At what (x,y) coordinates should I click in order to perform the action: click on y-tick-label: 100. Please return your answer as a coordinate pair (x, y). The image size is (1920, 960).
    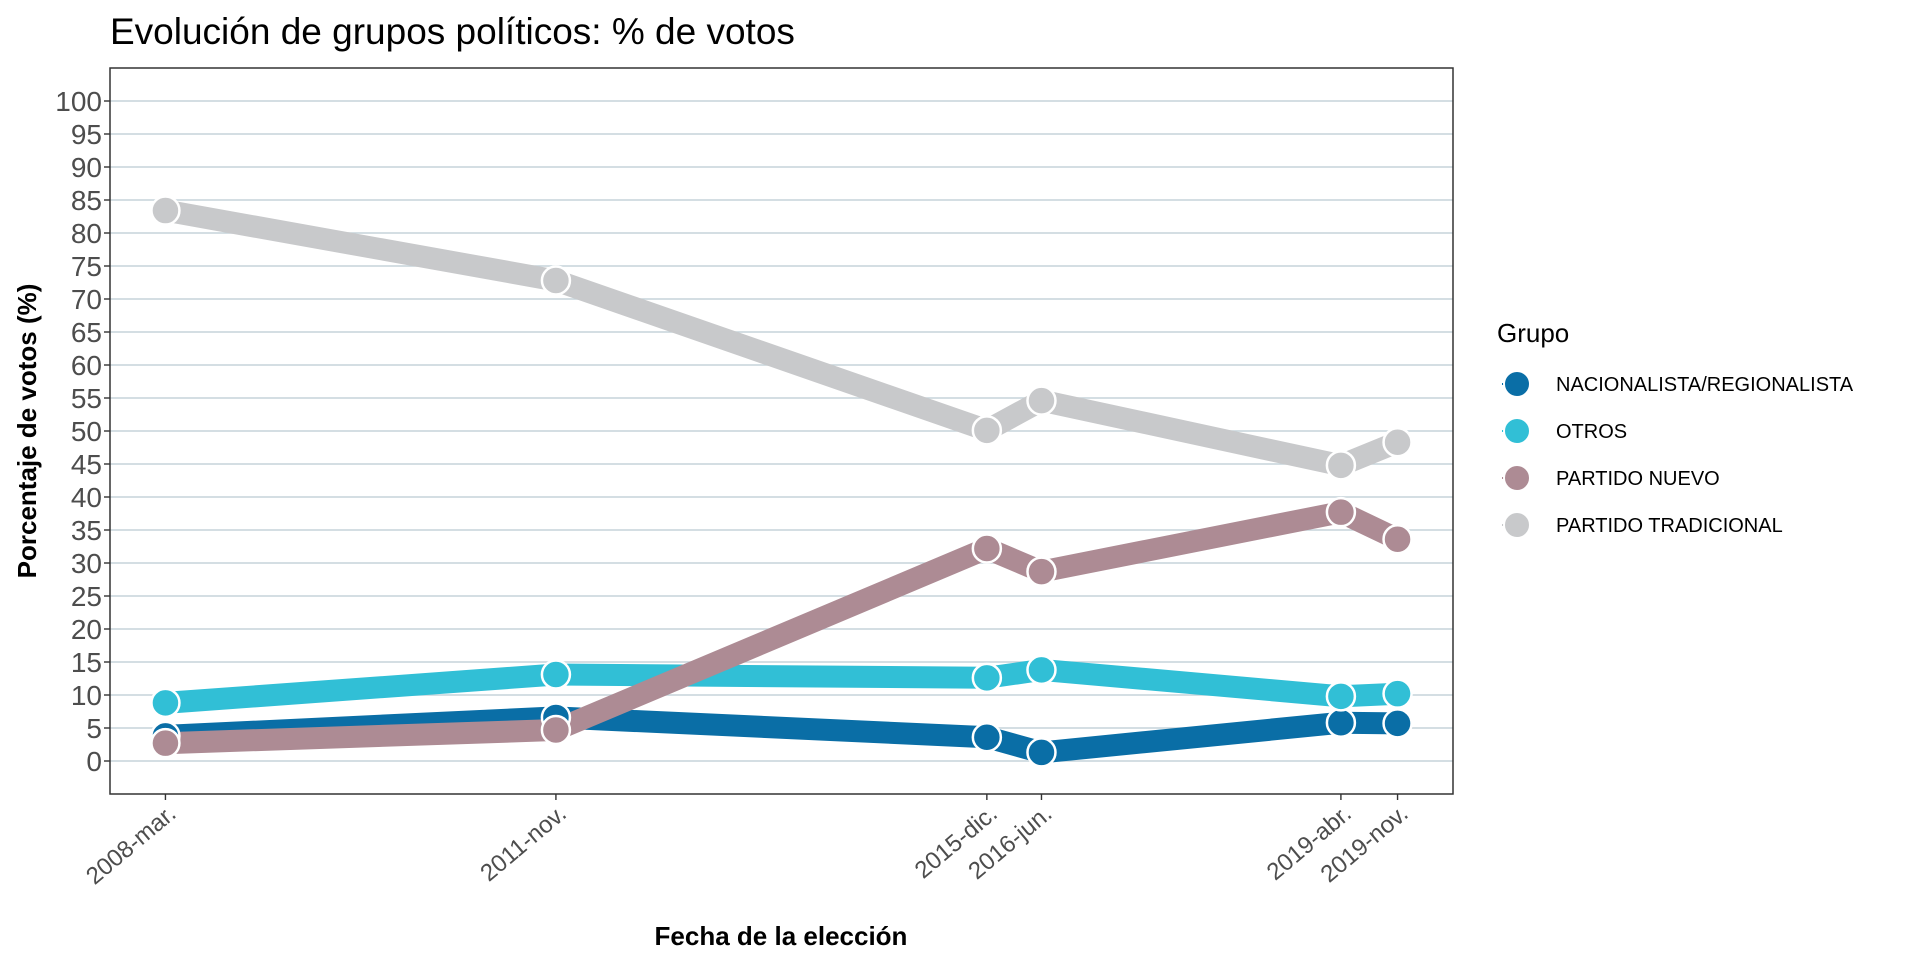
    Looking at the image, I should click on (78, 101).